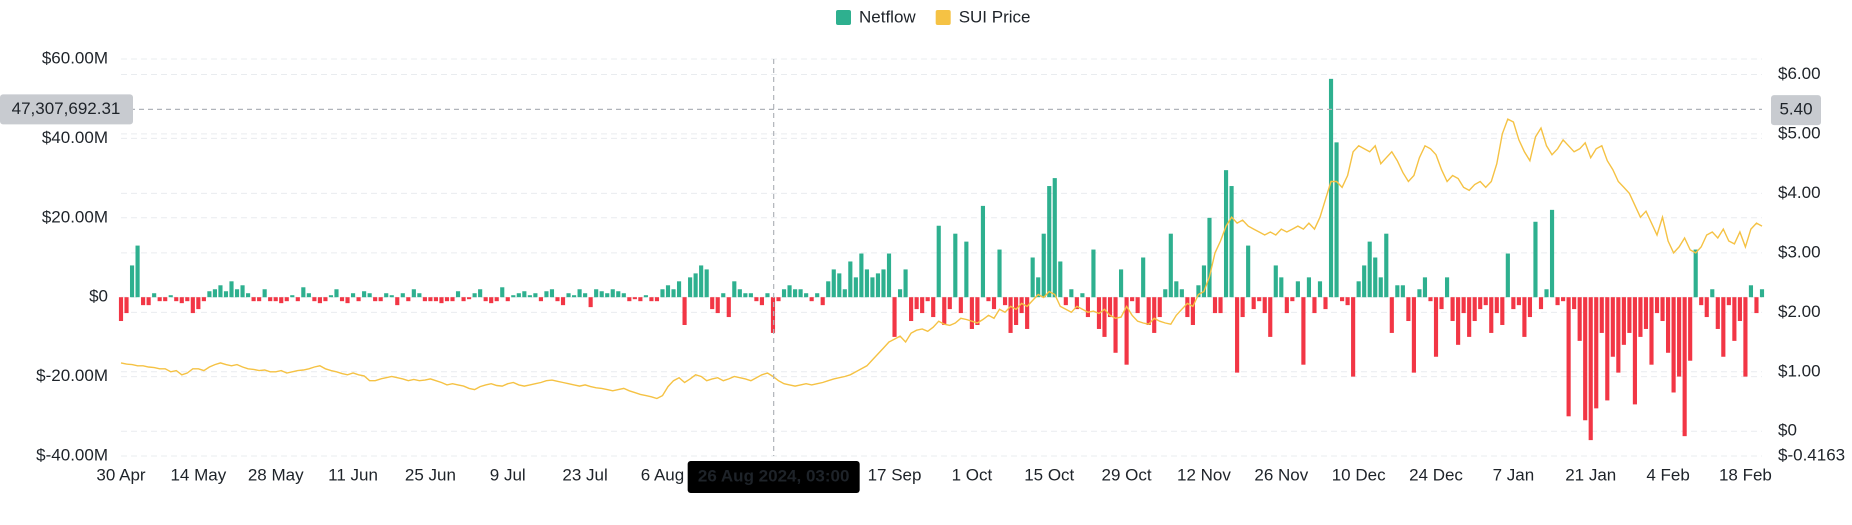 This screenshot has height=525, width=1852. I want to click on y-tick-label: $-40.00M, so click(72, 454).